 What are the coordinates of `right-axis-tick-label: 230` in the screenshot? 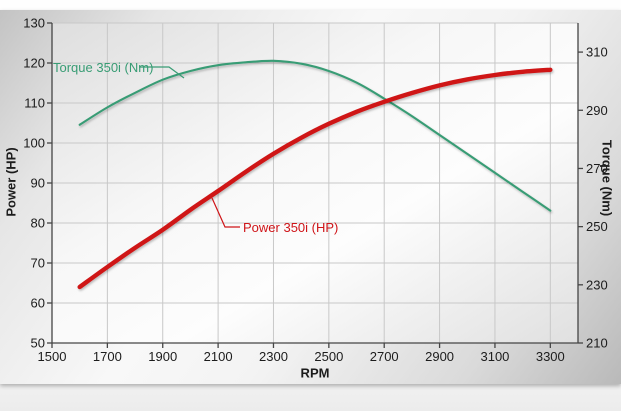 It's located at (597, 284).